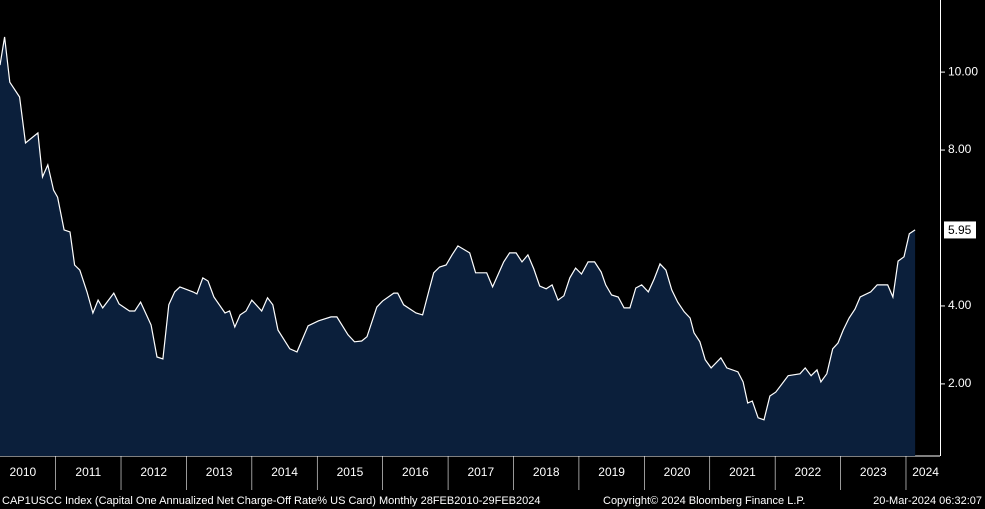  I want to click on footer-date: 20-Mar-2024 06:32:07, so click(927, 501).